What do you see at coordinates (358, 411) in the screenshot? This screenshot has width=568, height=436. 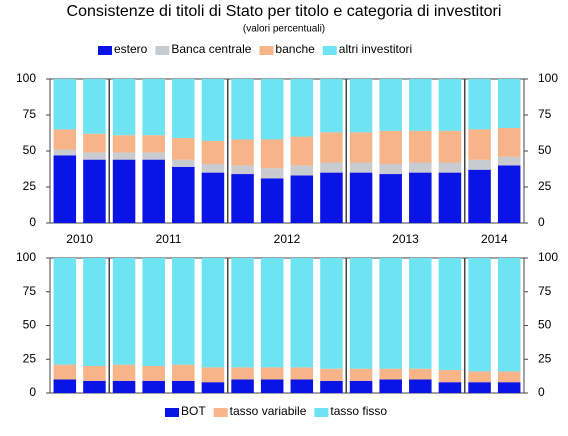 I see `legend-label: tasso fisso` at bounding box center [358, 411].